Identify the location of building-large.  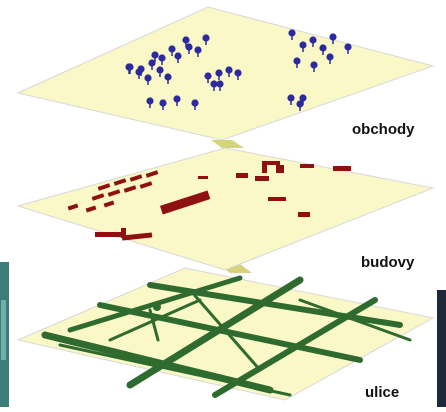
(185, 202).